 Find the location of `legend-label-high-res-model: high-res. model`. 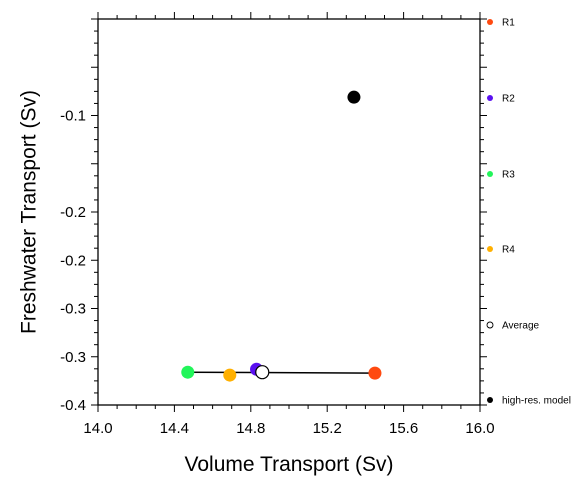

legend-label-high-res-model: high-res. model is located at coordinates (536, 401).